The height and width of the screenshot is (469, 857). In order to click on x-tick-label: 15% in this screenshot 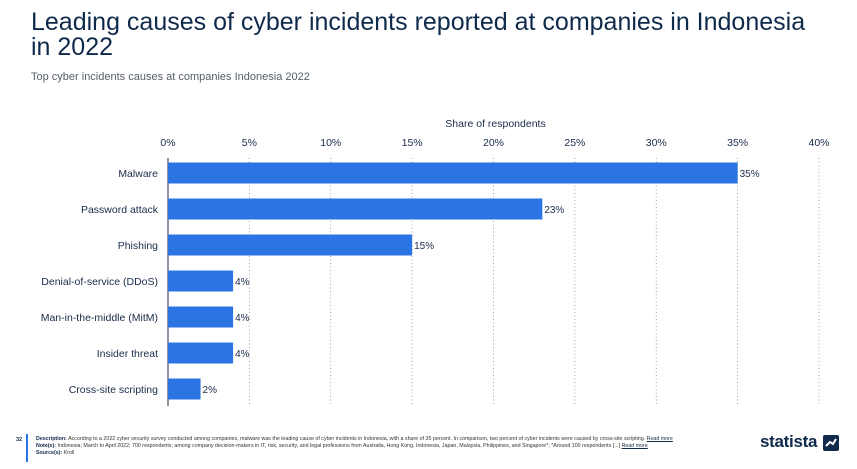, I will do `click(412, 143)`.